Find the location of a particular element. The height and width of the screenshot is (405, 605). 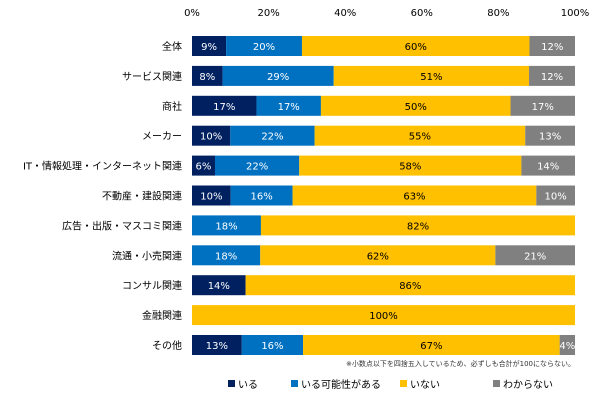

data-label: 50% is located at coordinates (416, 107).